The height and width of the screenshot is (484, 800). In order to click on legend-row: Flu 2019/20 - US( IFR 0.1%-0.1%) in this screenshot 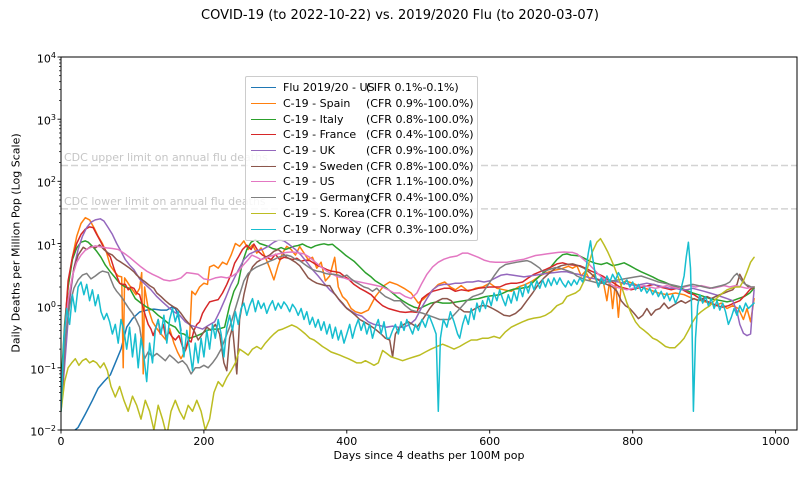, I will do `click(361, 88)`.